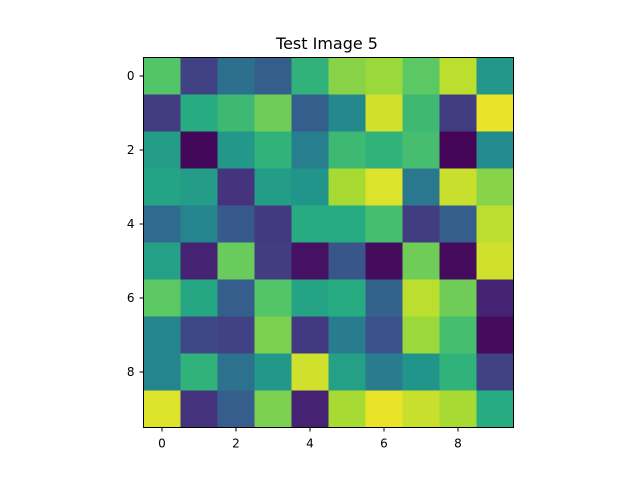 The height and width of the screenshot is (480, 640). Describe the element at coordinates (495, 187) in the screenshot. I see `heatmap-cell-r3-c9` at that location.